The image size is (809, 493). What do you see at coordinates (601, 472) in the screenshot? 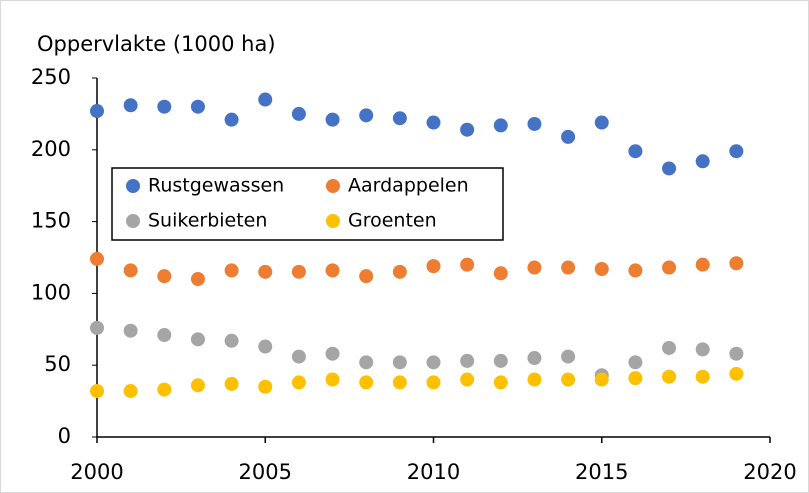
I see `x-tick-label: 2015` at bounding box center [601, 472].